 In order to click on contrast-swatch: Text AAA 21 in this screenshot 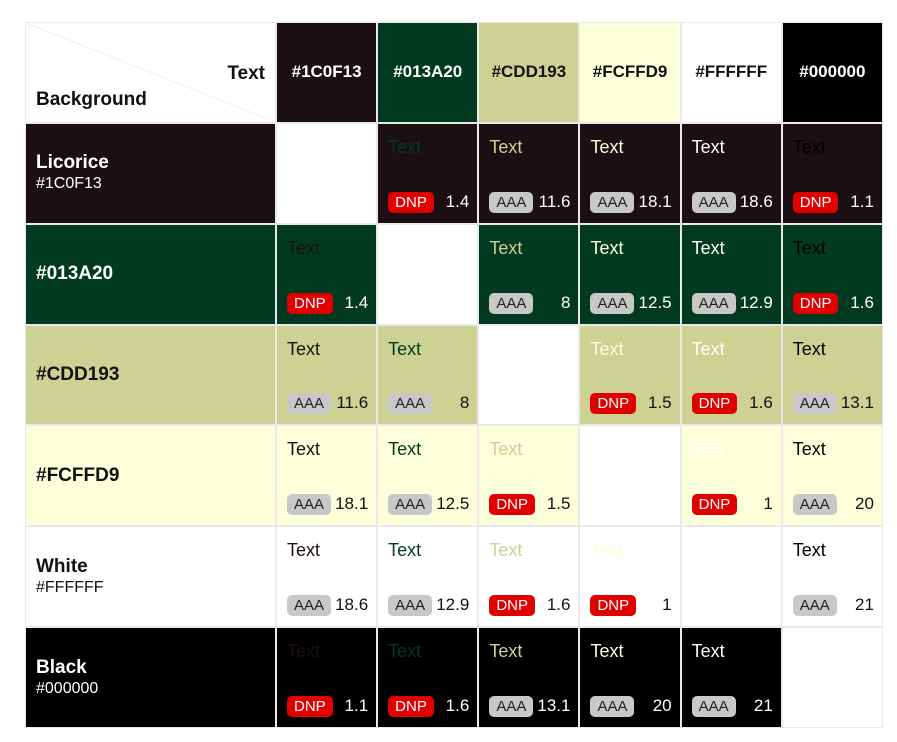, I will do `click(832, 577)`.